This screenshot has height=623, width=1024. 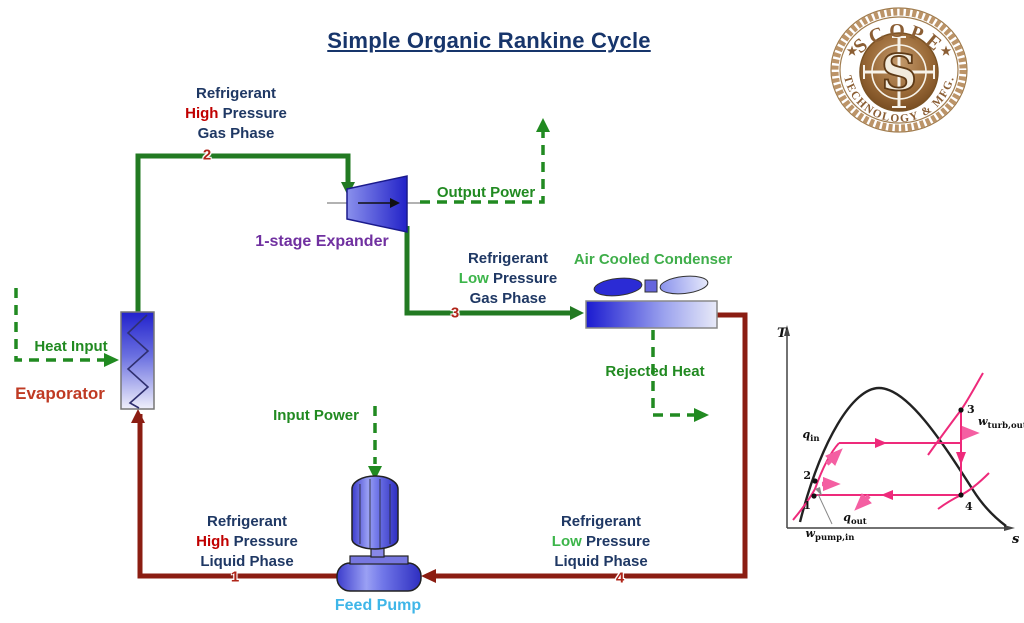 What do you see at coordinates (852, 51) in the screenshot?
I see `logo-star-left: ★` at bounding box center [852, 51].